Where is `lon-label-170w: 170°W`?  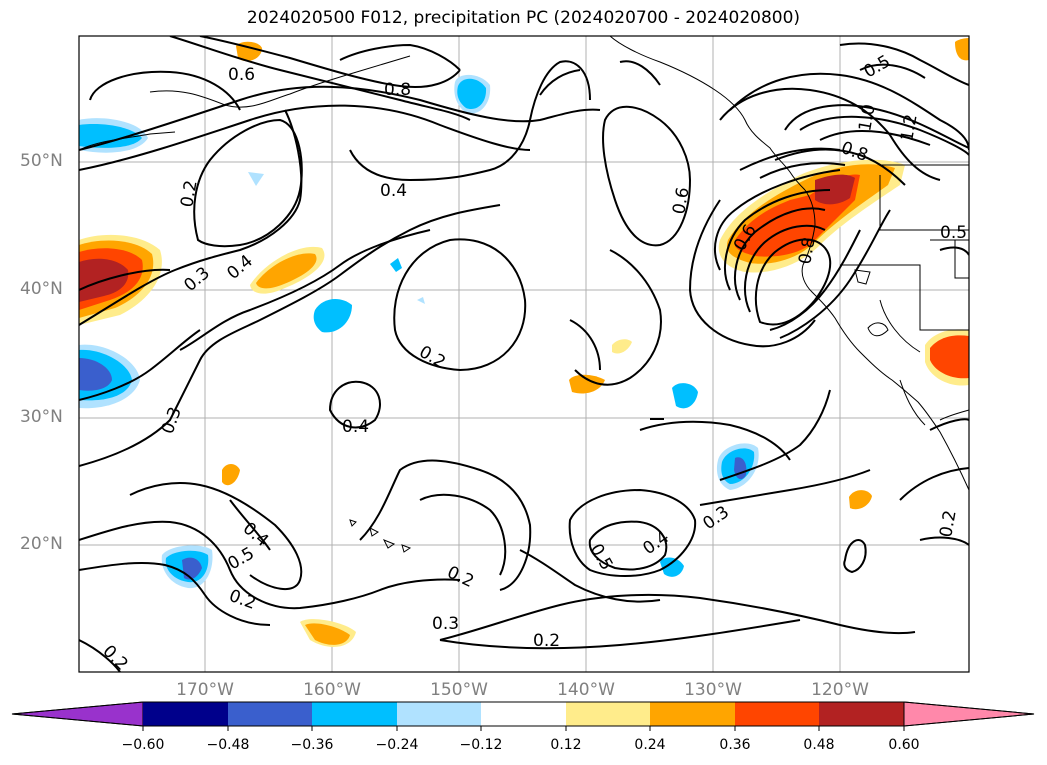 lon-label-170w: 170°W is located at coordinates (205, 690).